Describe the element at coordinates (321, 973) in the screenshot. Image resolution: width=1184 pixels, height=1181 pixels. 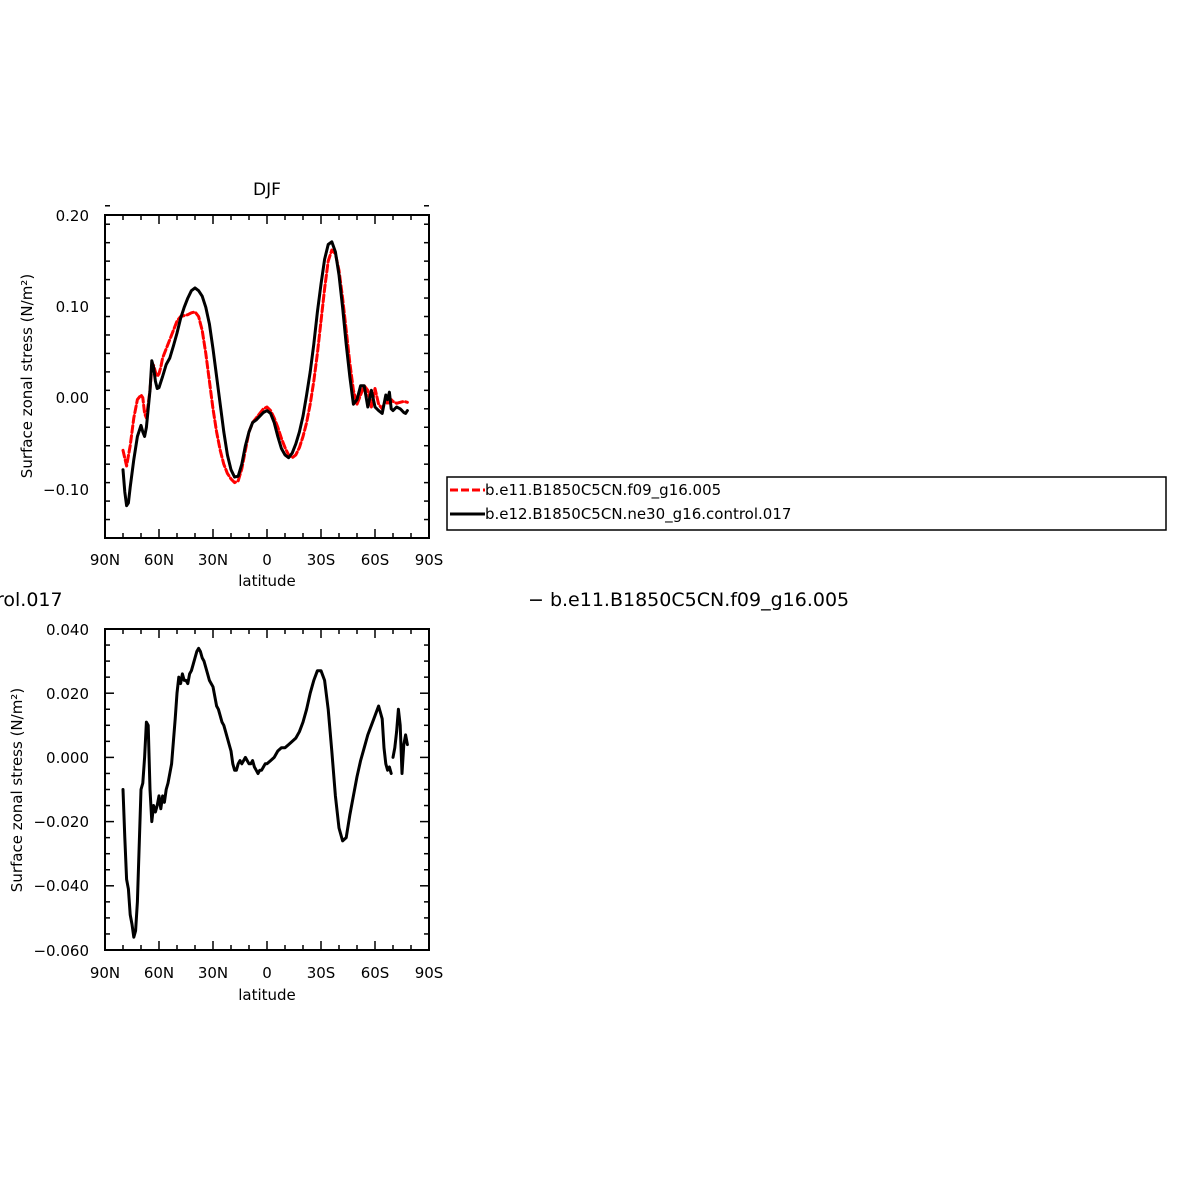
I see `bottom-xtick-label: 30S` at that location.